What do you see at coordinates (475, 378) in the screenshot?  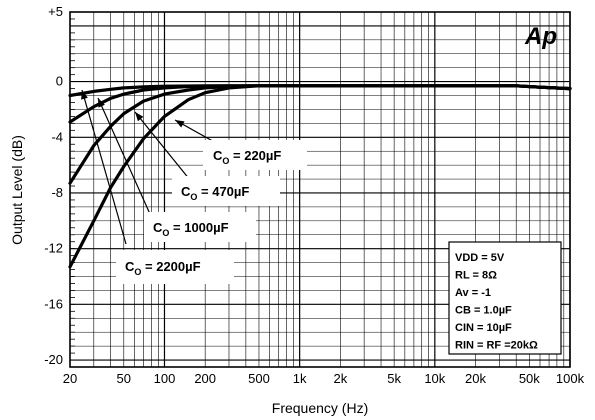 I see `x-tick-label: 20k` at bounding box center [475, 378].